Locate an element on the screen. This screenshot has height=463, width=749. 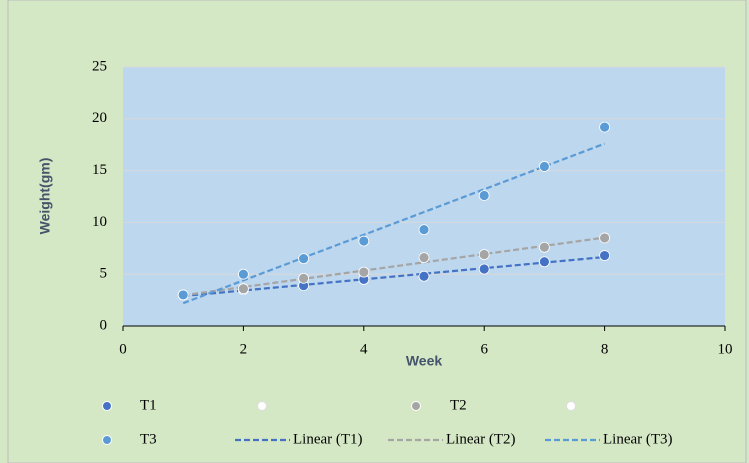
y-tick-label: 15 is located at coordinates (99, 170).